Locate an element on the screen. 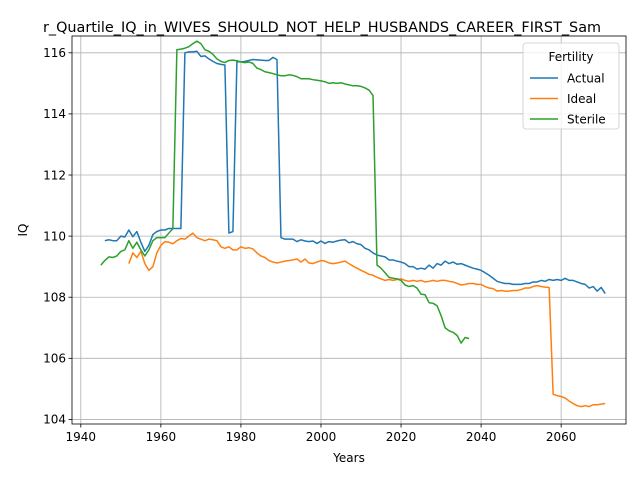 This screenshot has height=480, width=640. y-axis-label: IQ is located at coordinates (23, 230).